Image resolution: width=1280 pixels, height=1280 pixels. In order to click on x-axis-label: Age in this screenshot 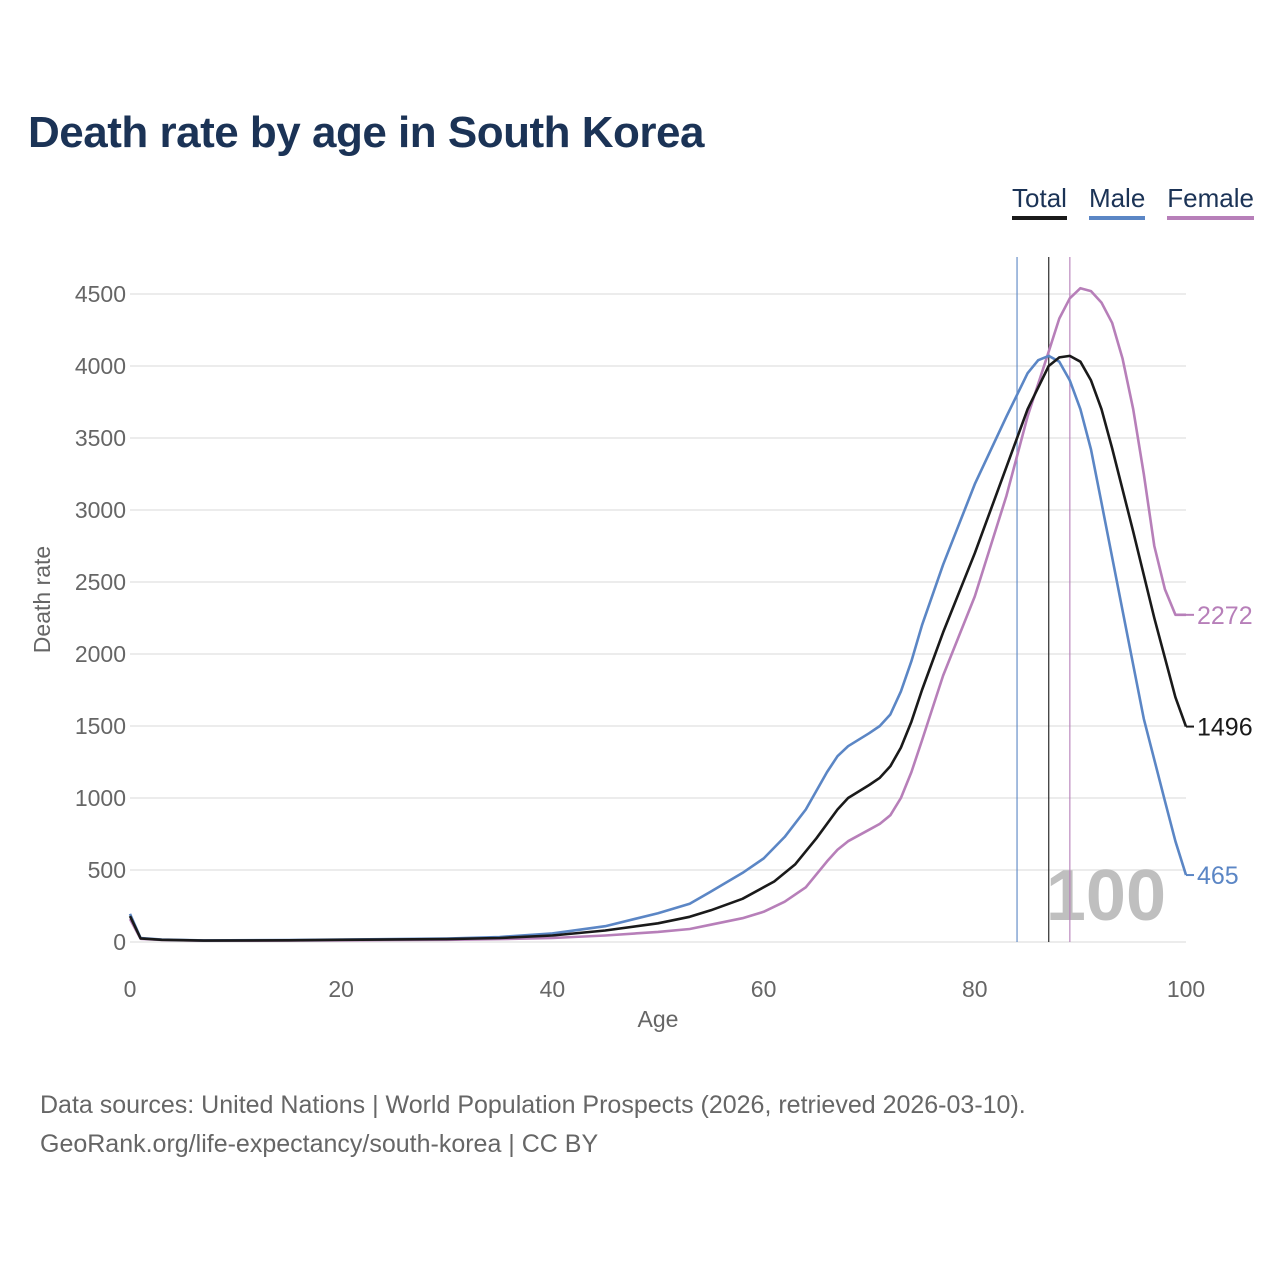, I will do `click(658, 1019)`.